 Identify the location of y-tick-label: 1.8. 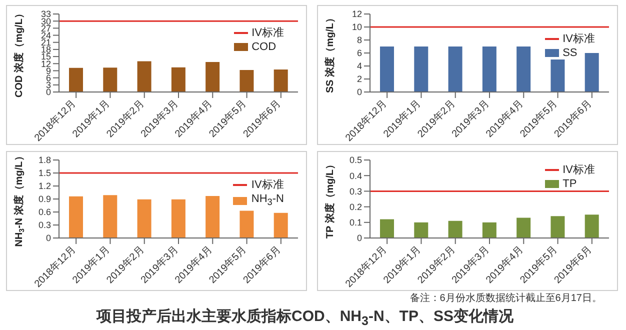
(44, 160).